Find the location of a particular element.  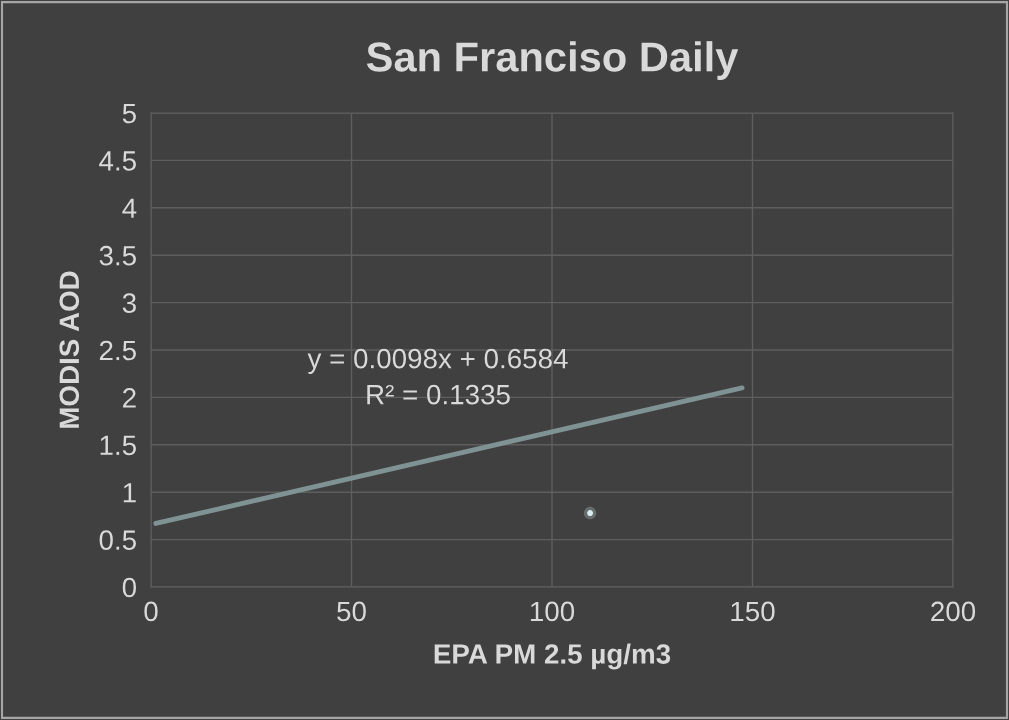

y-tick-label: 5 is located at coordinates (129, 113).